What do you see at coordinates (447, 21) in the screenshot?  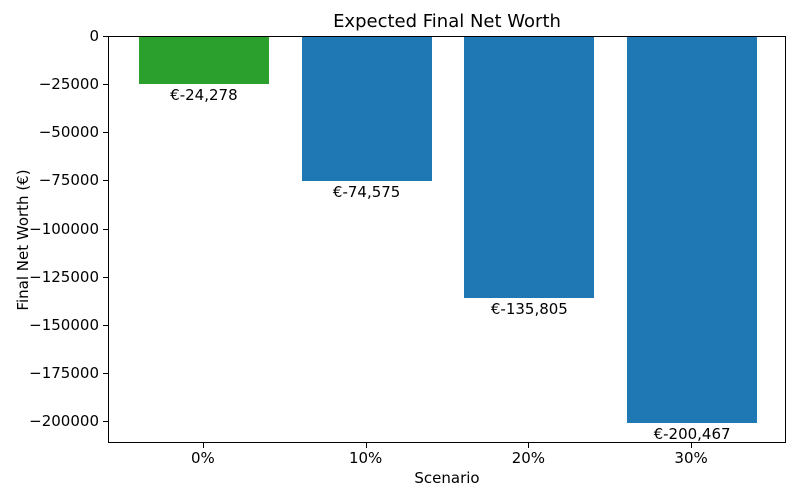 I see `chart-title: Expected Final Net Worth` at bounding box center [447, 21].